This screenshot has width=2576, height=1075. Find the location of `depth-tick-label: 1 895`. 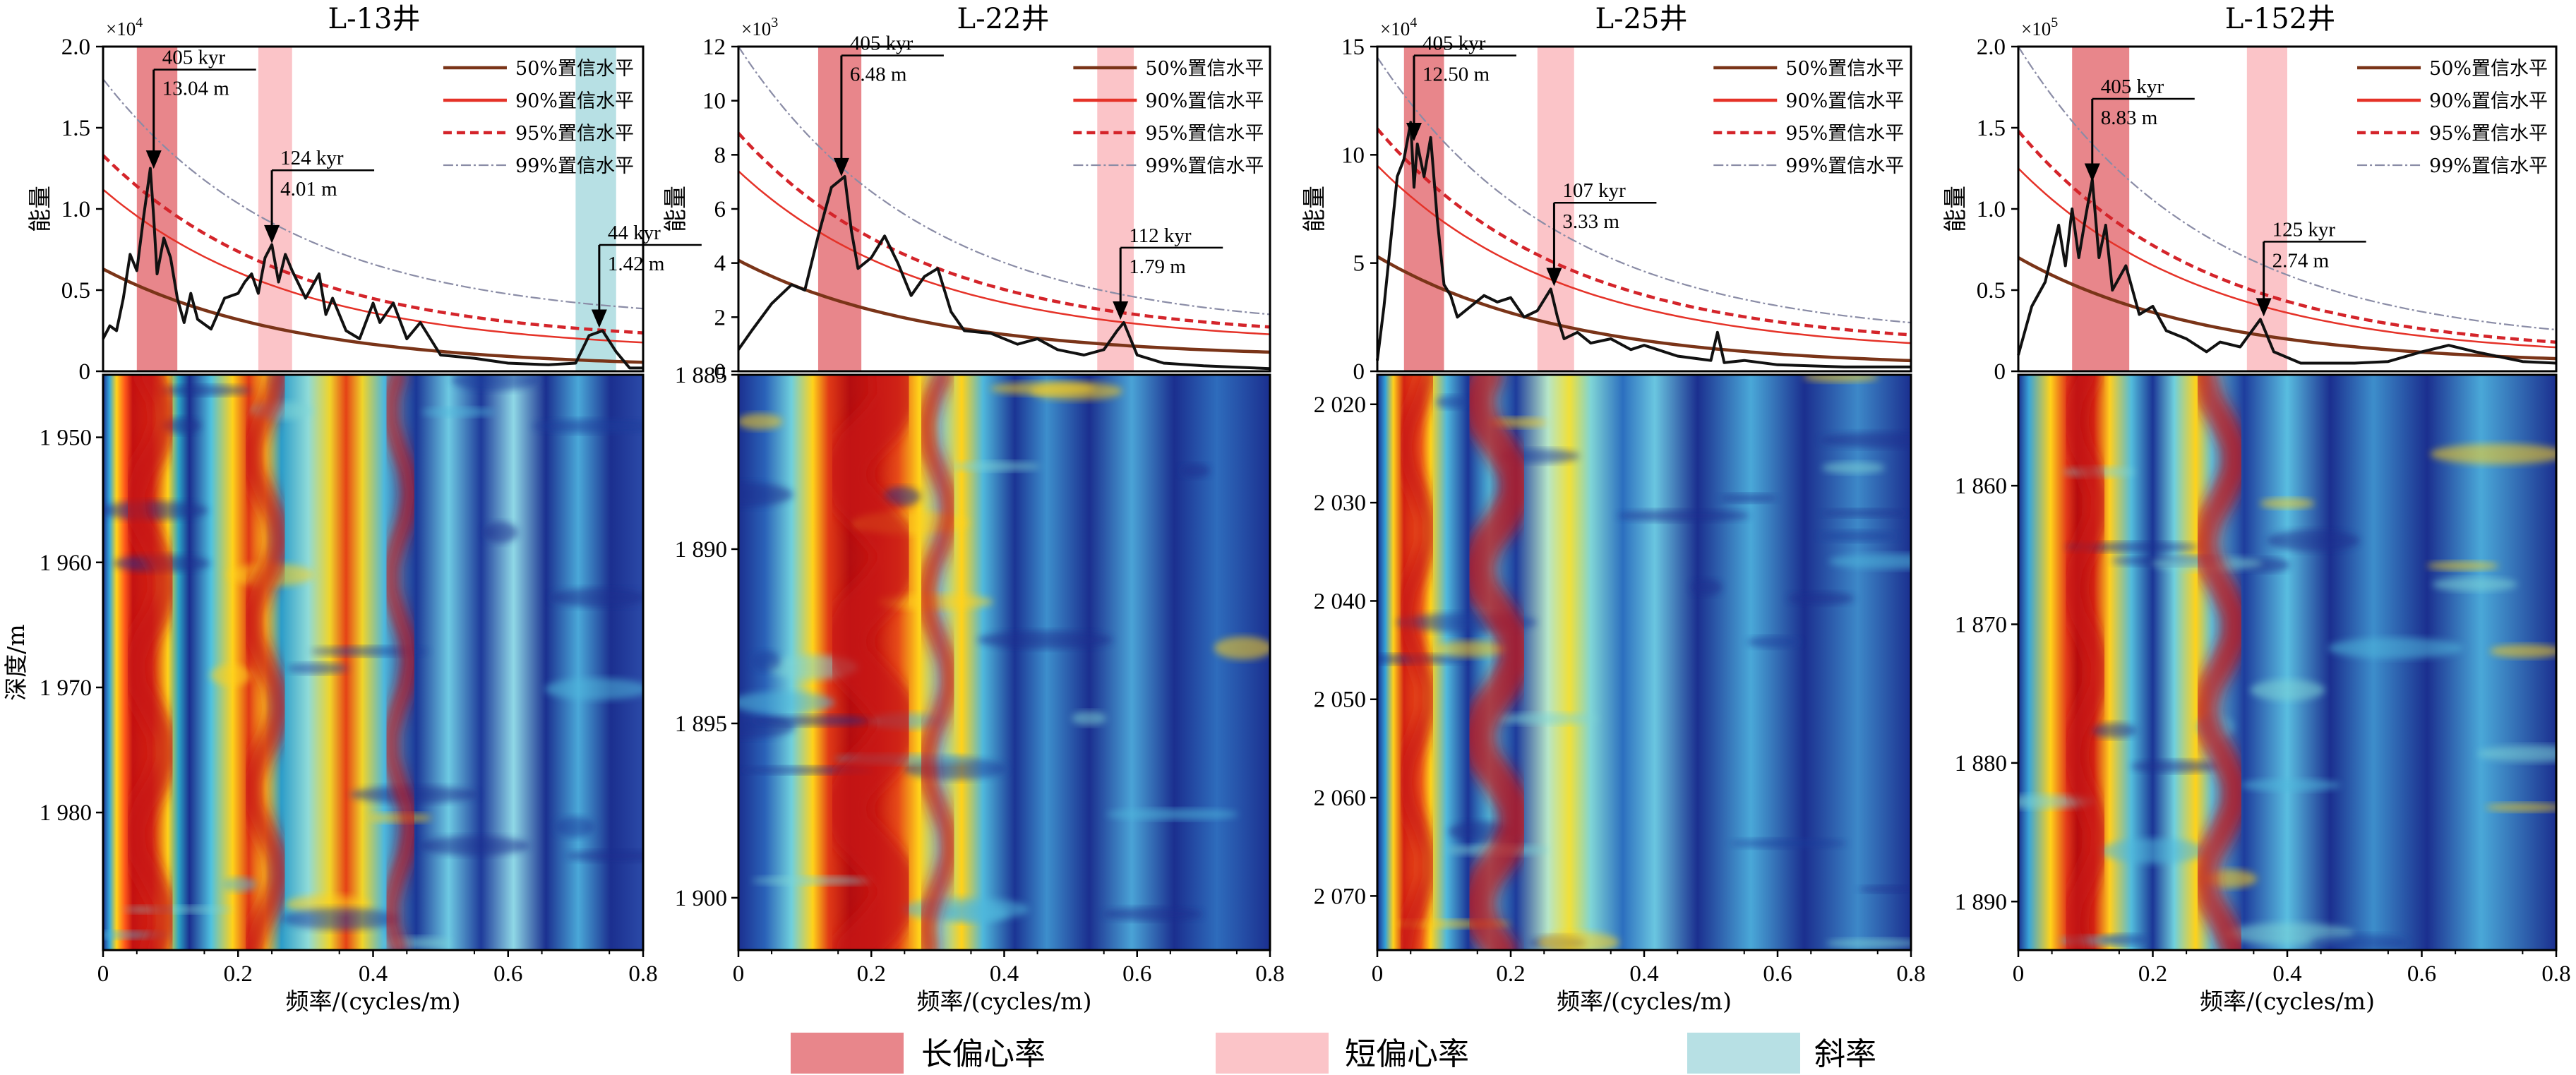

depth-tick-label: 1 895 is located at coordinates (701, 724).